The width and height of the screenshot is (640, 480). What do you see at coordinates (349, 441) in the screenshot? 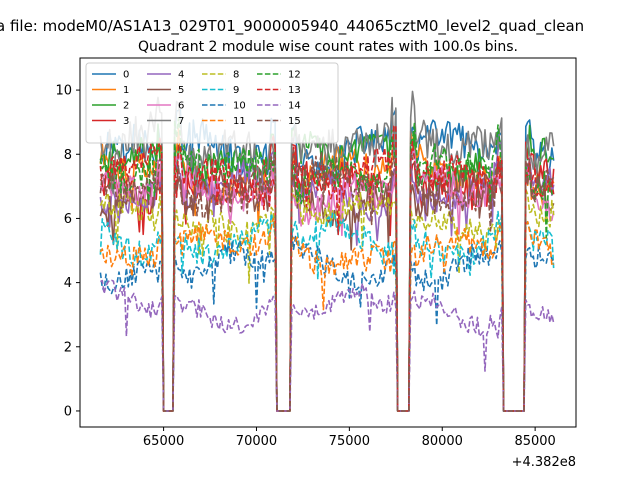
I see `x-tick-label: 75000` at bounding box center [349, 441].